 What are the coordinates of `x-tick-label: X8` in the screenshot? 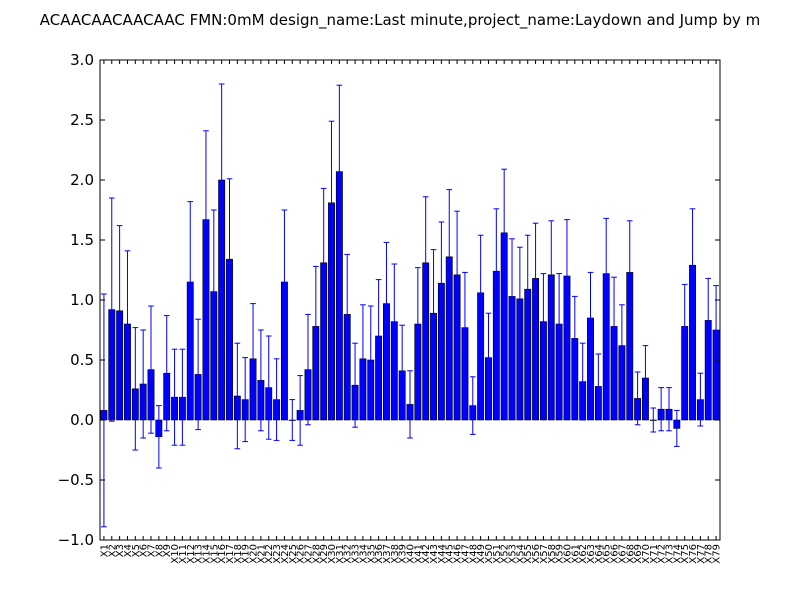 It's located at (159, 550).